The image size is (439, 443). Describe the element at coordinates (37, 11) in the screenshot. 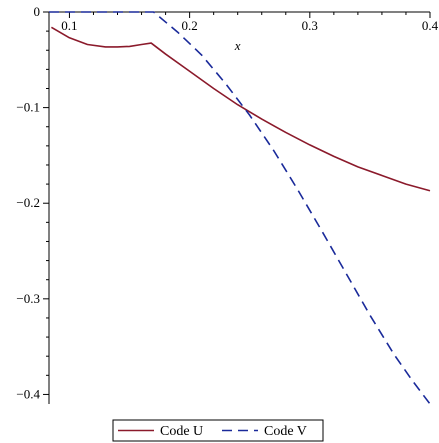

I see `y-tick-label: 0` at that location.